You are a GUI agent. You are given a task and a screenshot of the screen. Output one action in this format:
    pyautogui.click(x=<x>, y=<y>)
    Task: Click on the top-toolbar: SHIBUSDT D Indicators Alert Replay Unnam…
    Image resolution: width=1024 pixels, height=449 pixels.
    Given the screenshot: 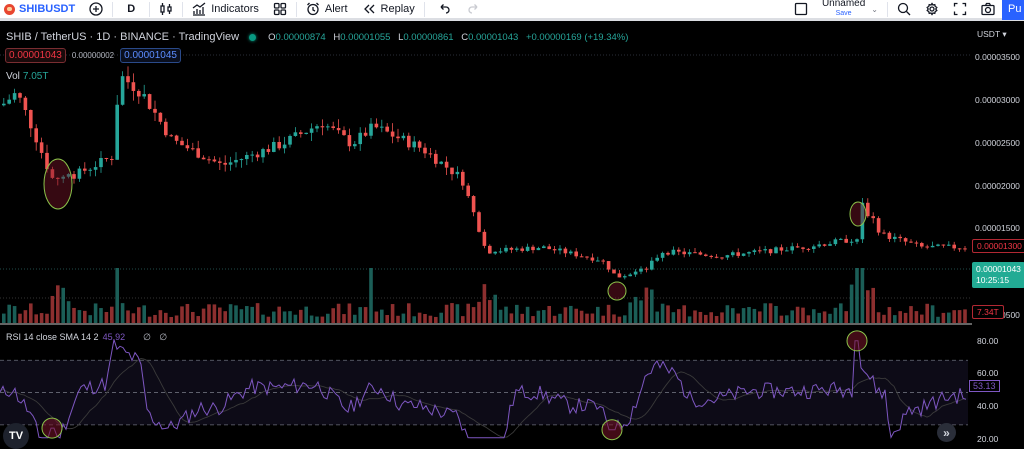 What is the action you would take?
    pyautogui.click(x=512, y=10)
    